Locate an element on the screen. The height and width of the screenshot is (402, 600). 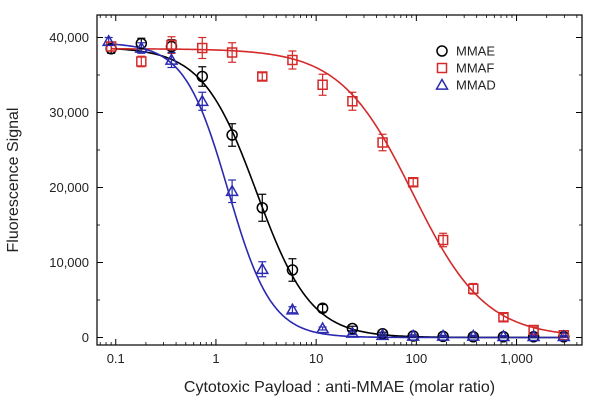
y-axis-label: Fluorescence Signal is located at coordinates (13, 180).